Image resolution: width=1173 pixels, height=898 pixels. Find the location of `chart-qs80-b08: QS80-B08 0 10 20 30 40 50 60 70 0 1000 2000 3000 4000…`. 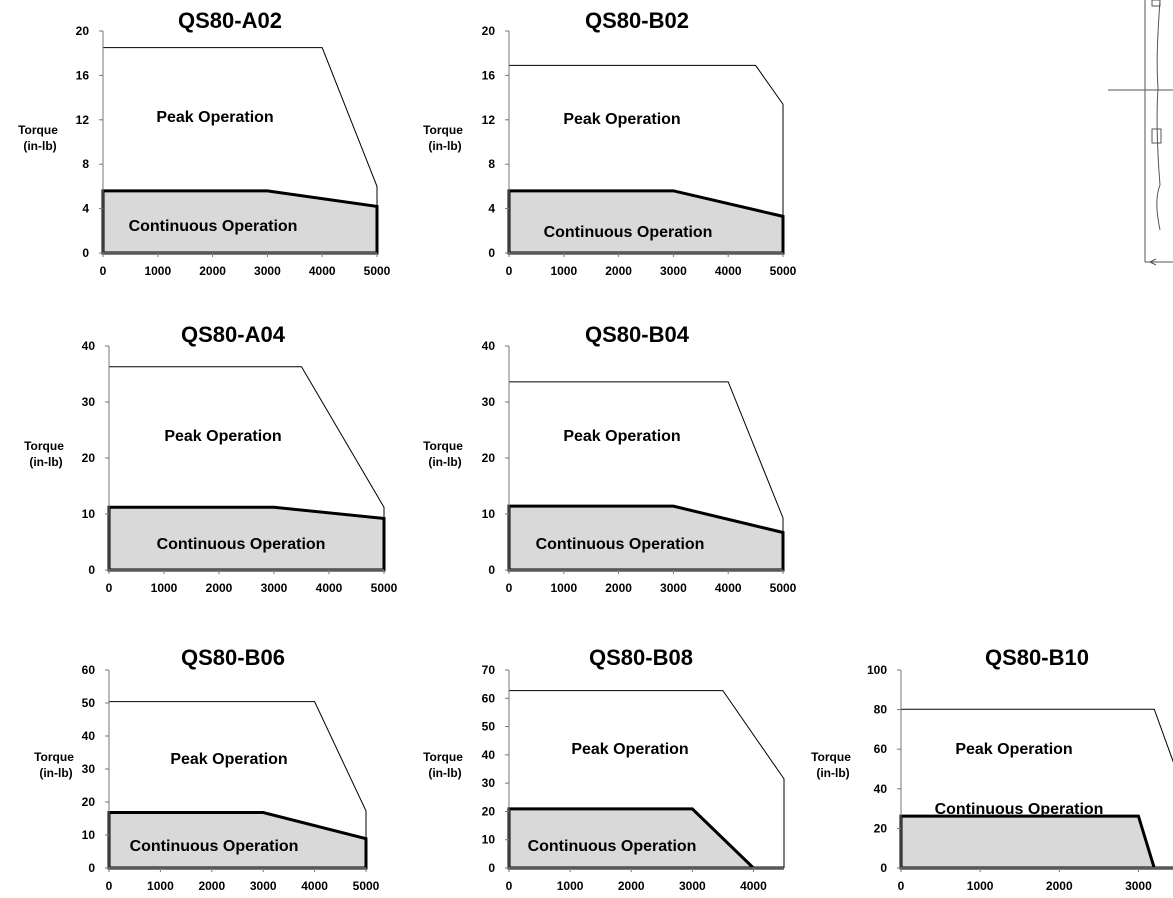

chart-qs80-b08: QS80-B08 0 10 20 30 40 50 60 70 0 1000 2000 3000 4000… is located at coordinates (604, 769).